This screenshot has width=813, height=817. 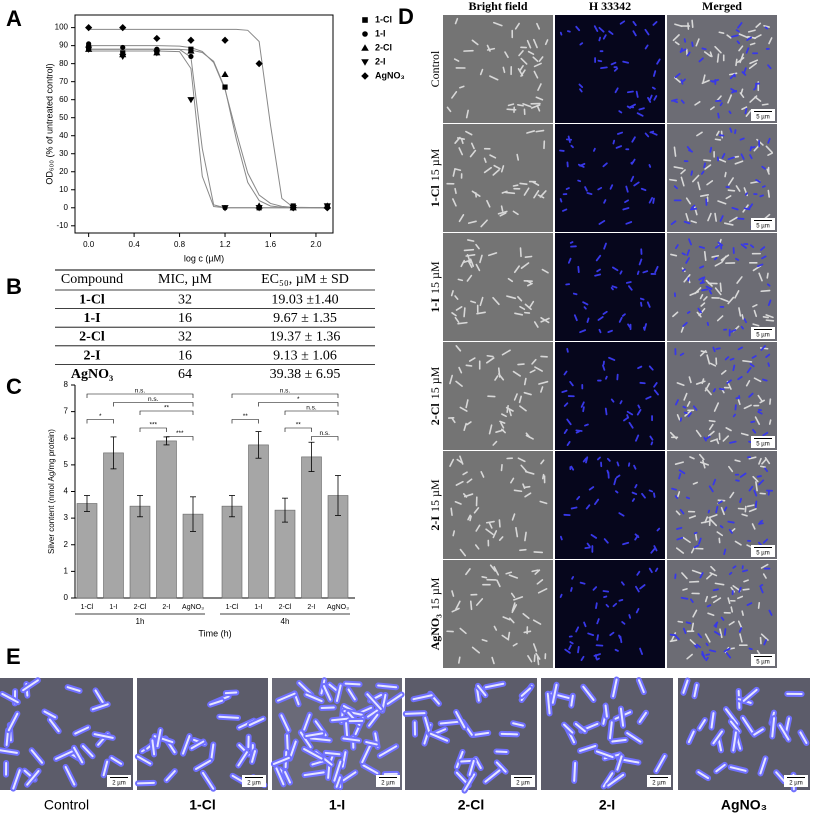 What do you see at coordinates (92, 279) in the screenshot?
I see `table-header: Compound` at bounding box center [92, 279].